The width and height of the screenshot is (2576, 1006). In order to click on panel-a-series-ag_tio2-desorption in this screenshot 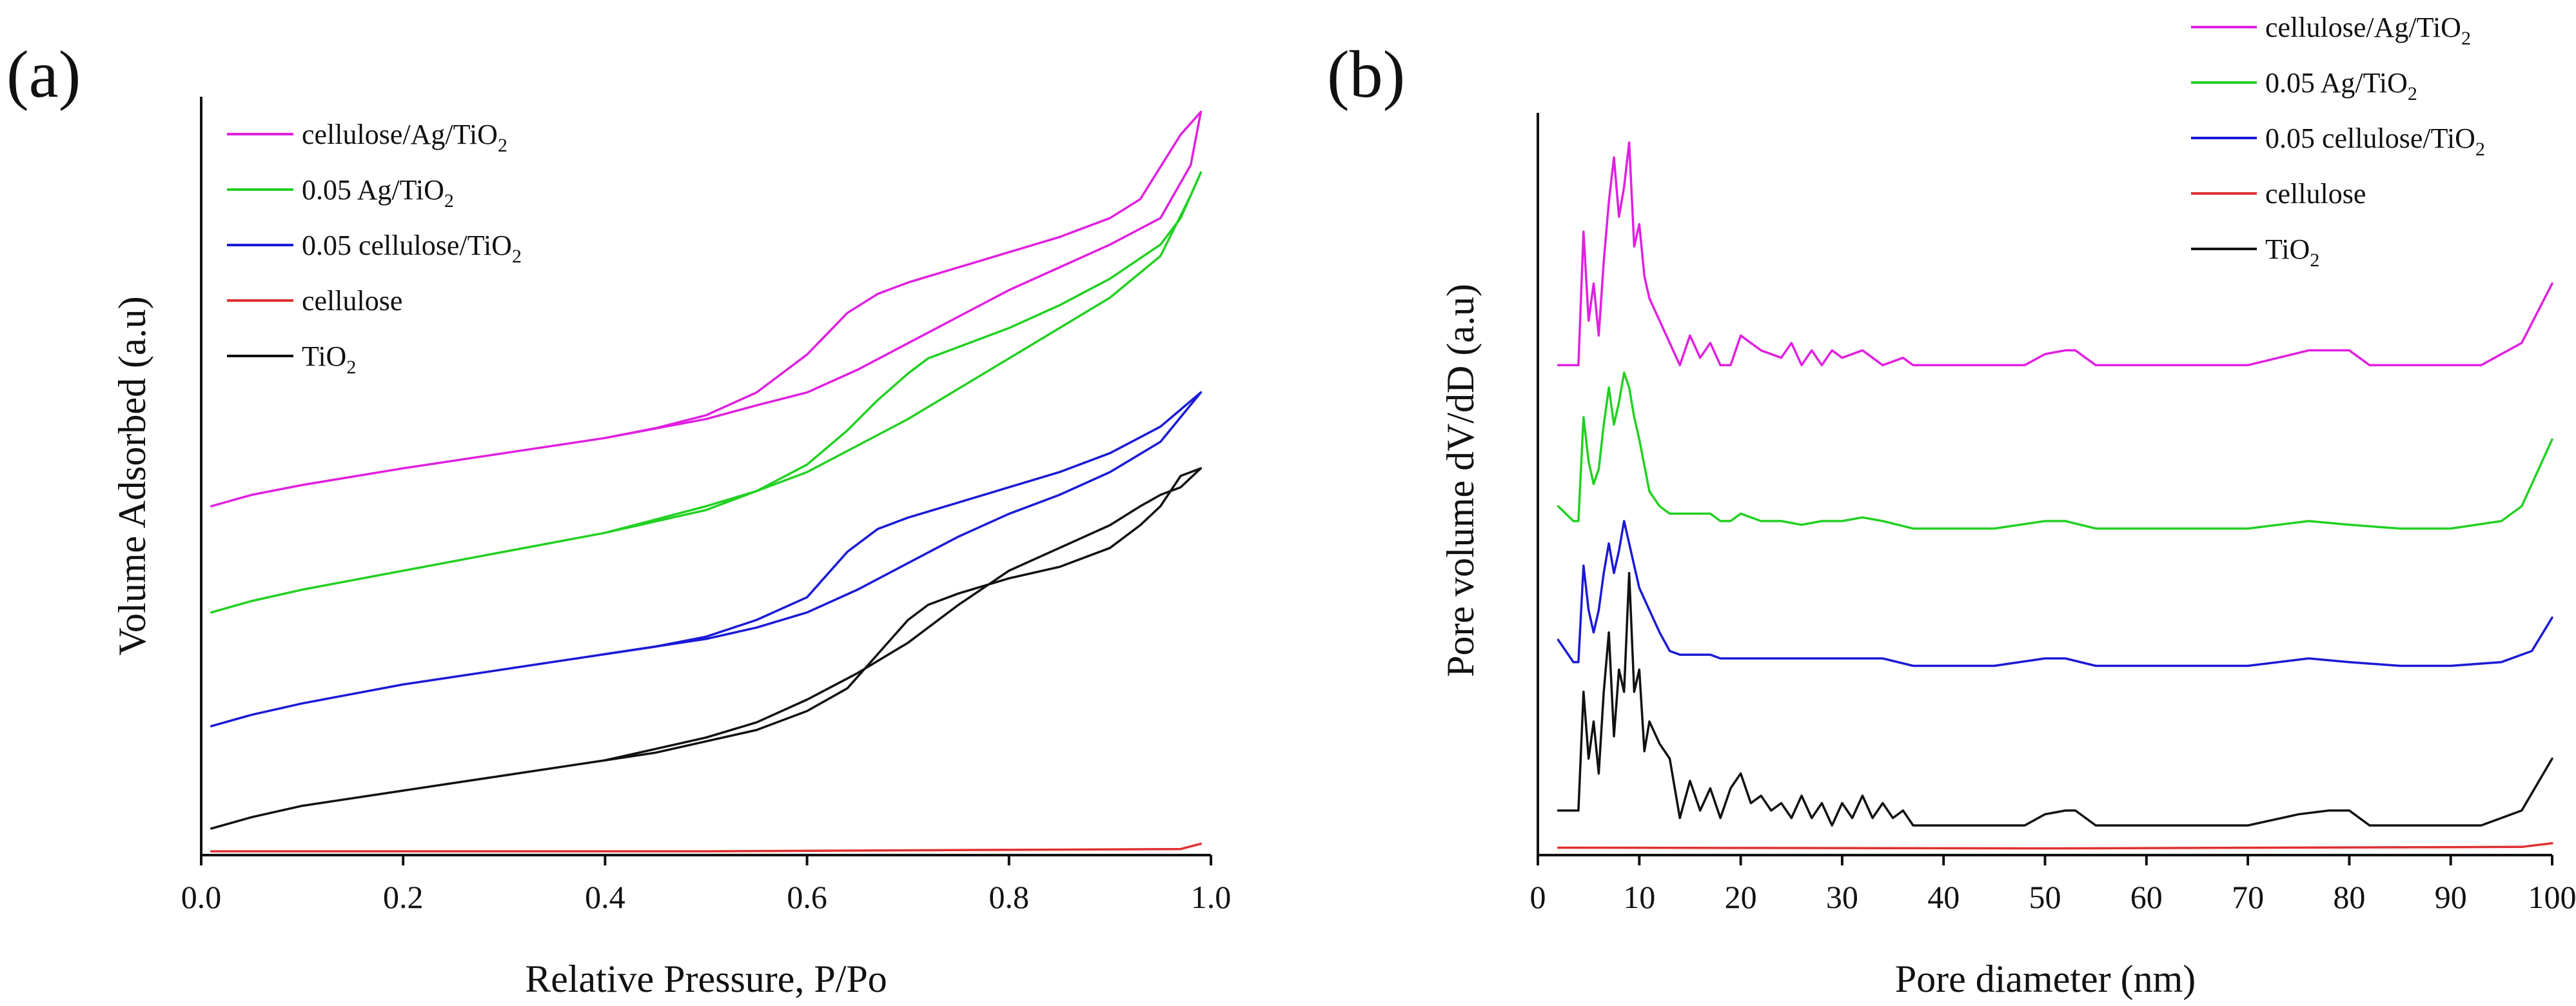, I will do `click(904, 353)`.